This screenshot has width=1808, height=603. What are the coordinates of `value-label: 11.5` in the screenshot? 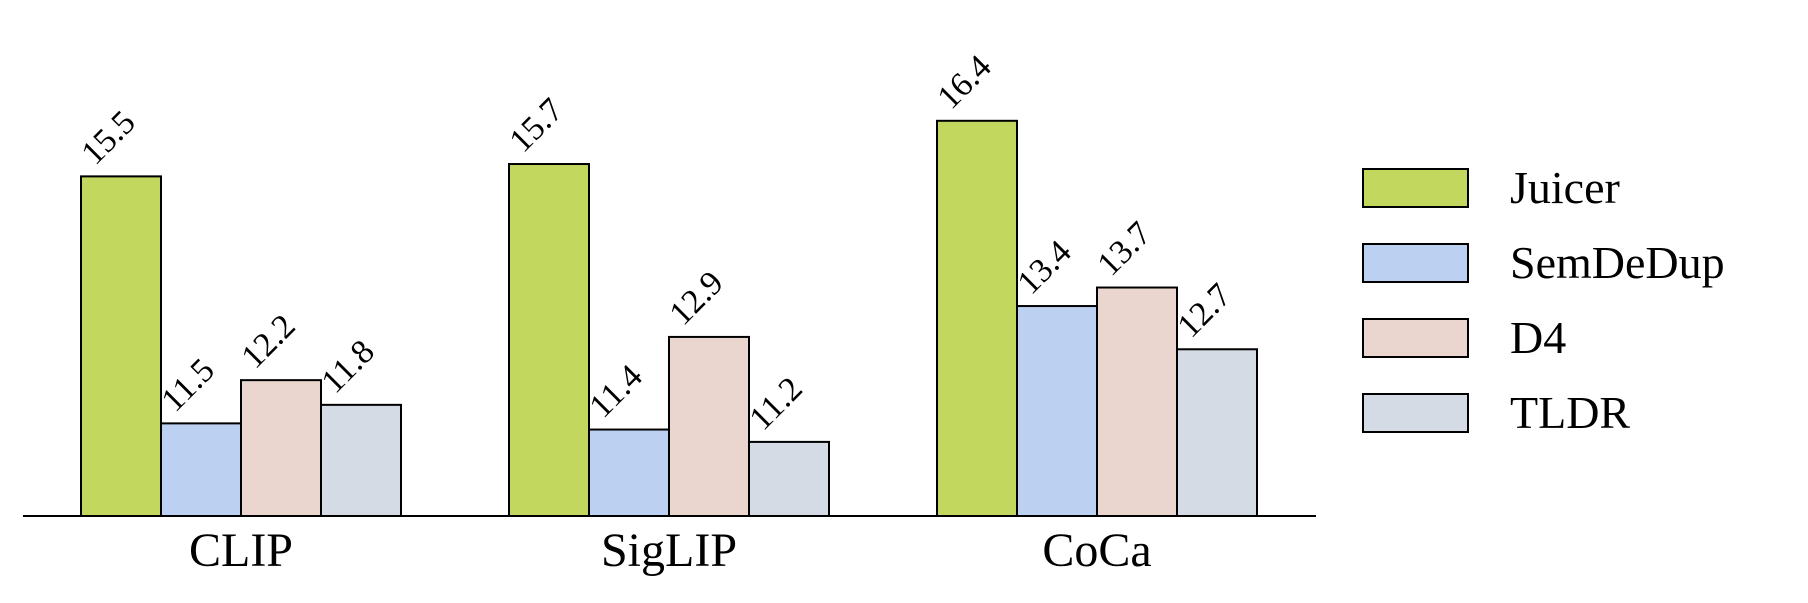 It's located at (187, 385).